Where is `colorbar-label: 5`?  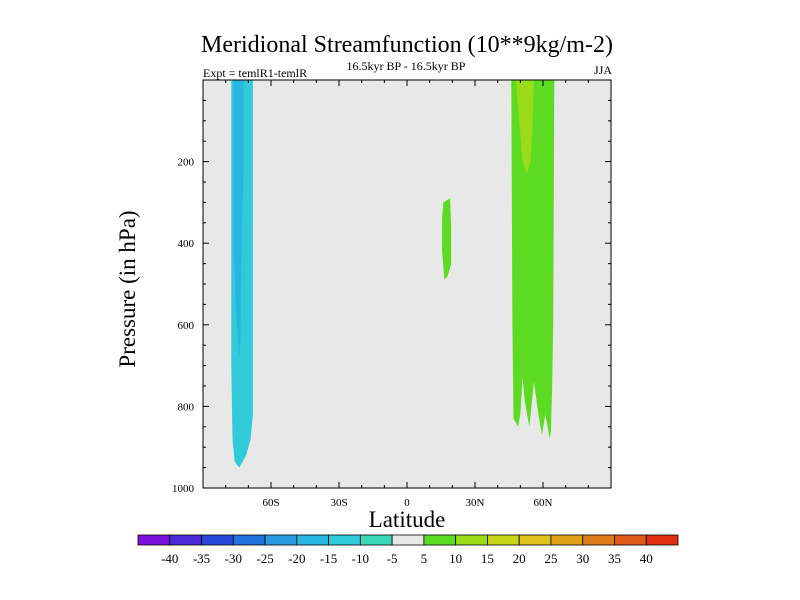 colorbar-label: 5 is located at coordinates (424, 558).